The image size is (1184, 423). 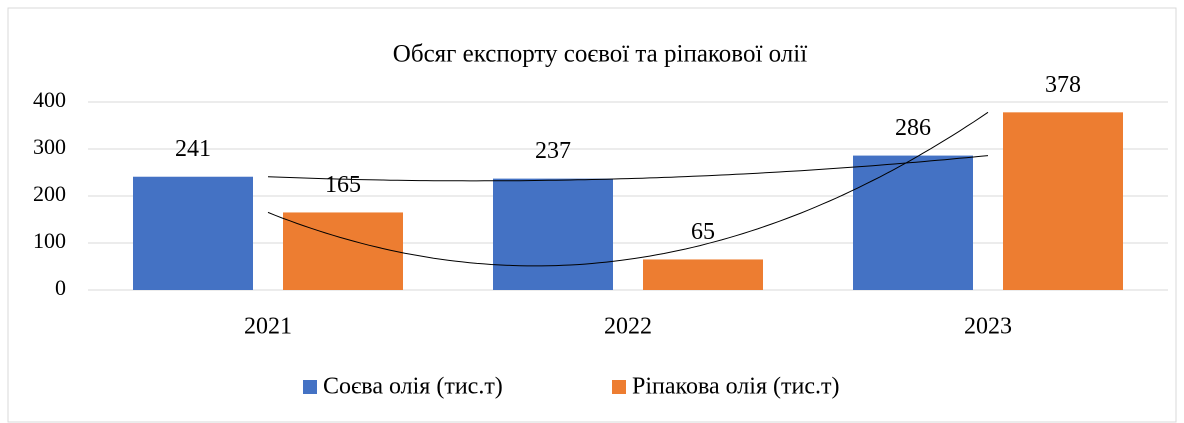 What do you see at coordinates (553, 151) in the screenshot?
I see `data-label: 237` at bounding box center [553, 151].